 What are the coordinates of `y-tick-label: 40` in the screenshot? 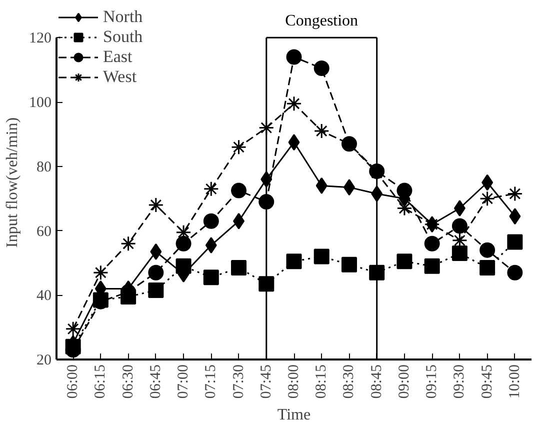 It's located at (44, 296).